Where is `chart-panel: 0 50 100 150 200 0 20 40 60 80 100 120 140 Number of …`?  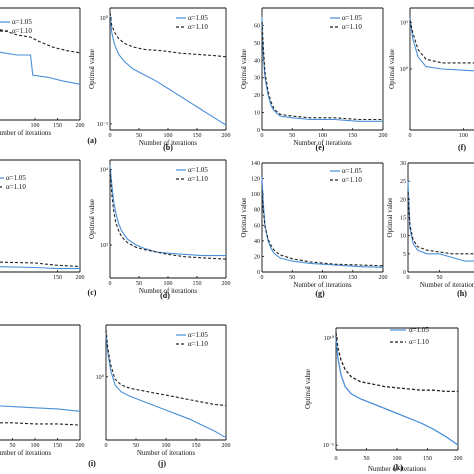
chart-panel: 0 50 100 150 200 0 20 40 60 80 100 120 140 Number of … is located at coordinates (314, 229).